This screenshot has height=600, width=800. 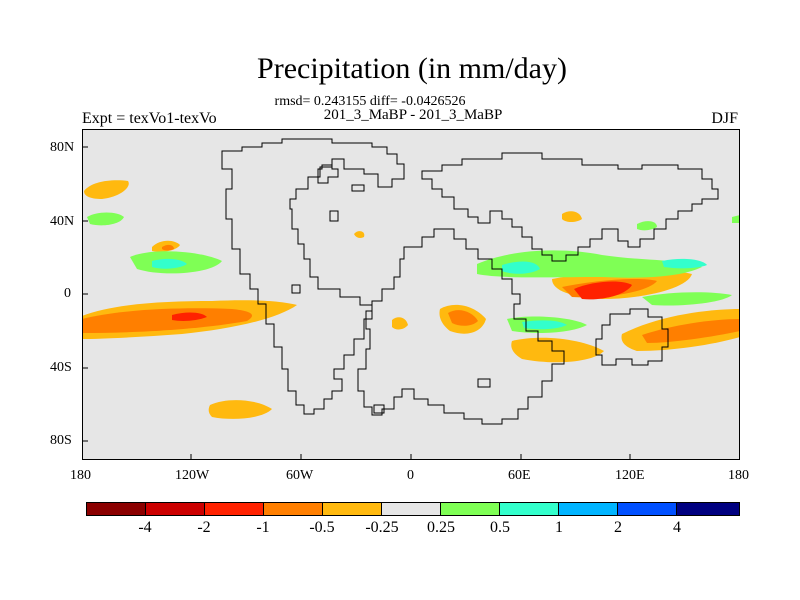 I want to click on lon-tick-180w: 180, so click(x=80, y=475).